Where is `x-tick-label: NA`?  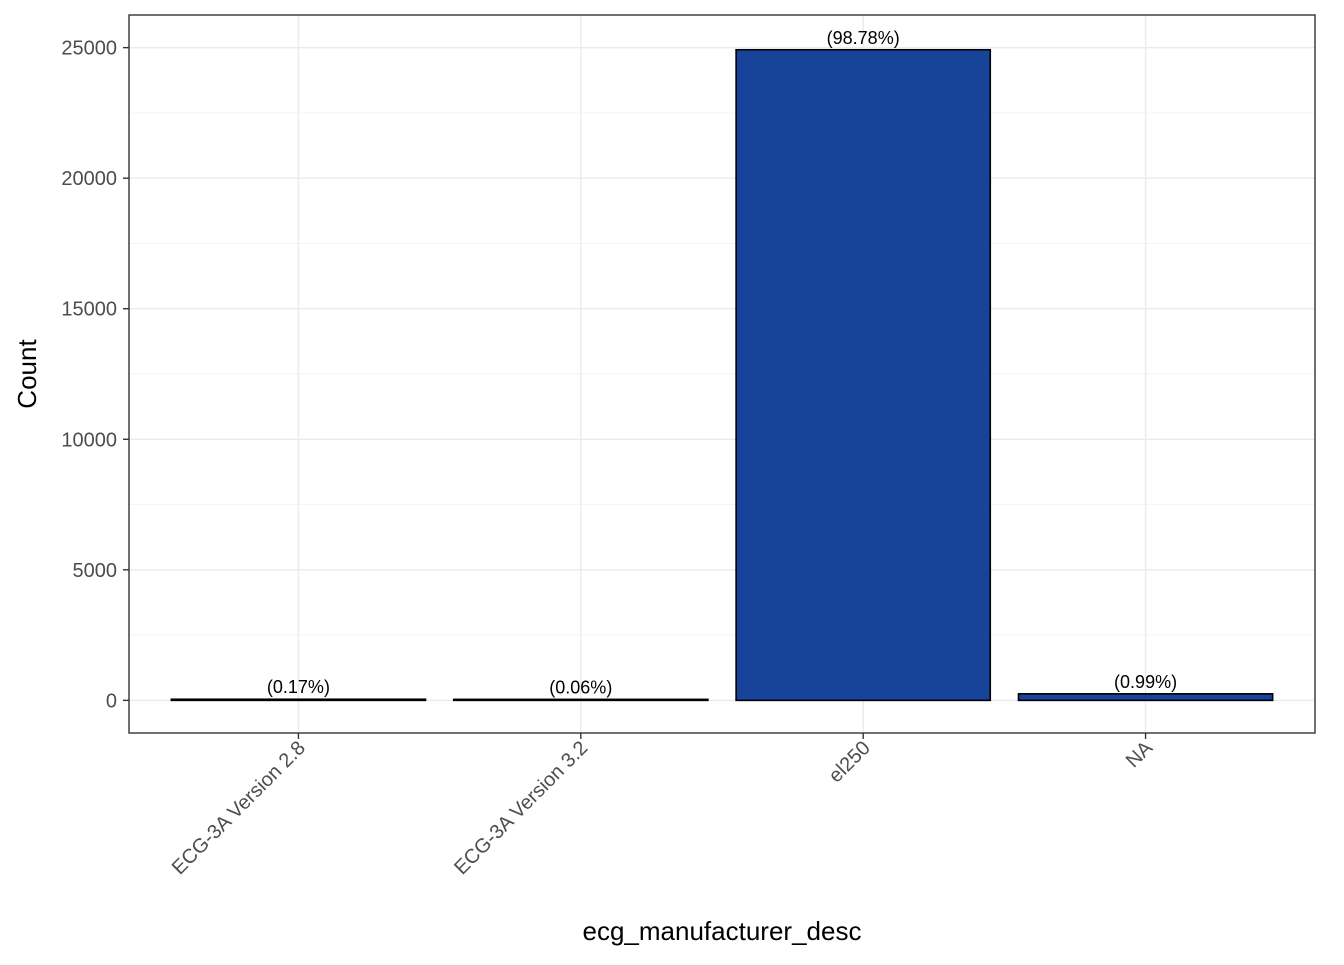 x-tick-label: NA is located at coordinates (1140, 755).